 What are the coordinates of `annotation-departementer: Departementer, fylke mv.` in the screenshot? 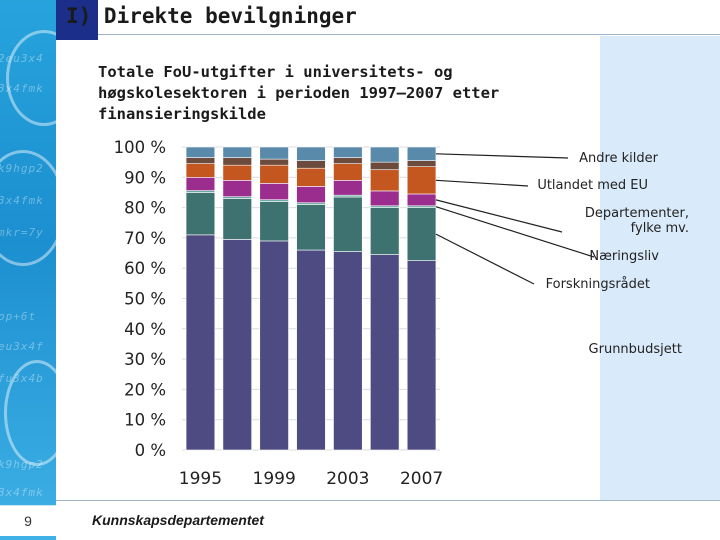 It's located at (636, 221).